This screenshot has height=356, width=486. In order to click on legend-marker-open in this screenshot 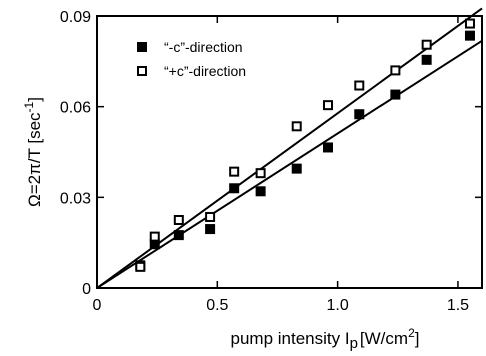, I will do `click(142, 71)`.